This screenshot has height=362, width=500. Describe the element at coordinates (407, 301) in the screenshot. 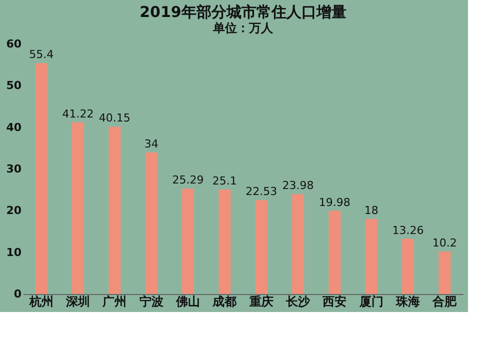

I see `x-tick-label: 珠海` at that location.